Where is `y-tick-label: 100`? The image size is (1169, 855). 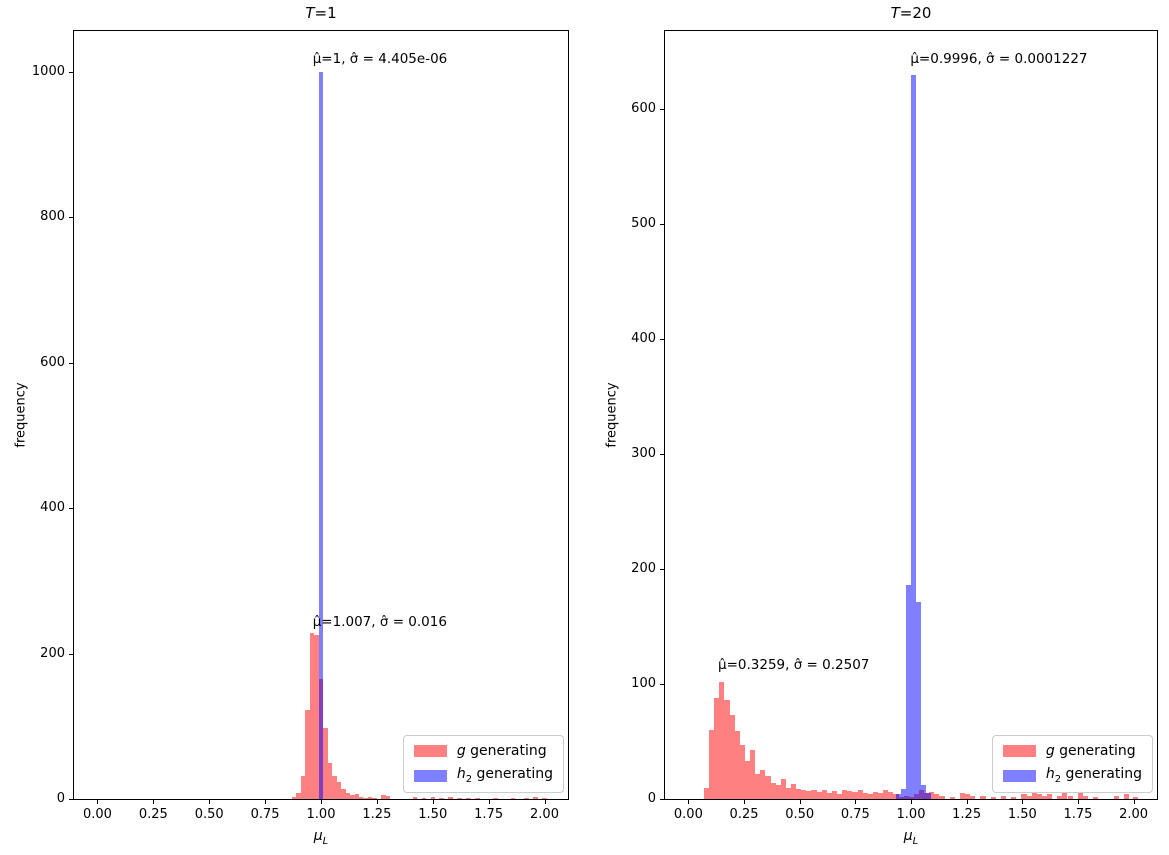 y-tick-label: 100 is located at coordinates (643, 684).